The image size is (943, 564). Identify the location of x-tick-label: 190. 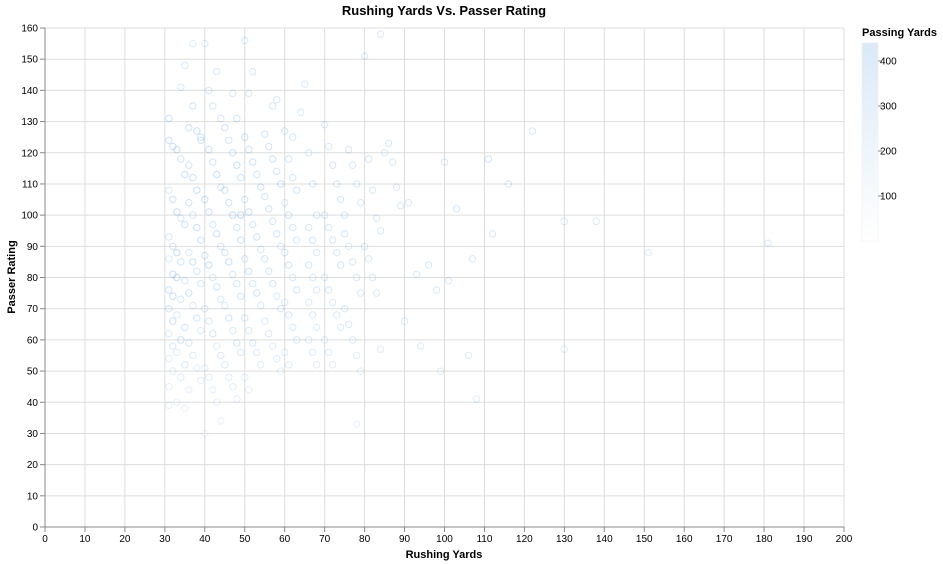
(804, 539).